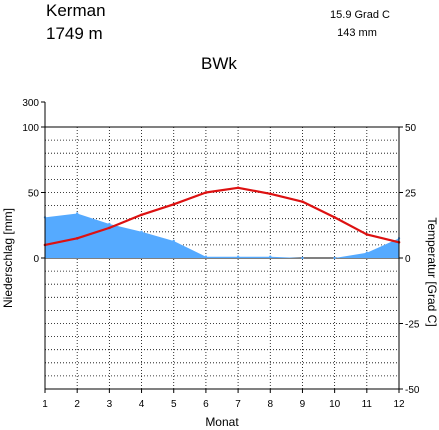  I want to click on right-axis-label: Temperatur [Grad C], so click(432, 271).